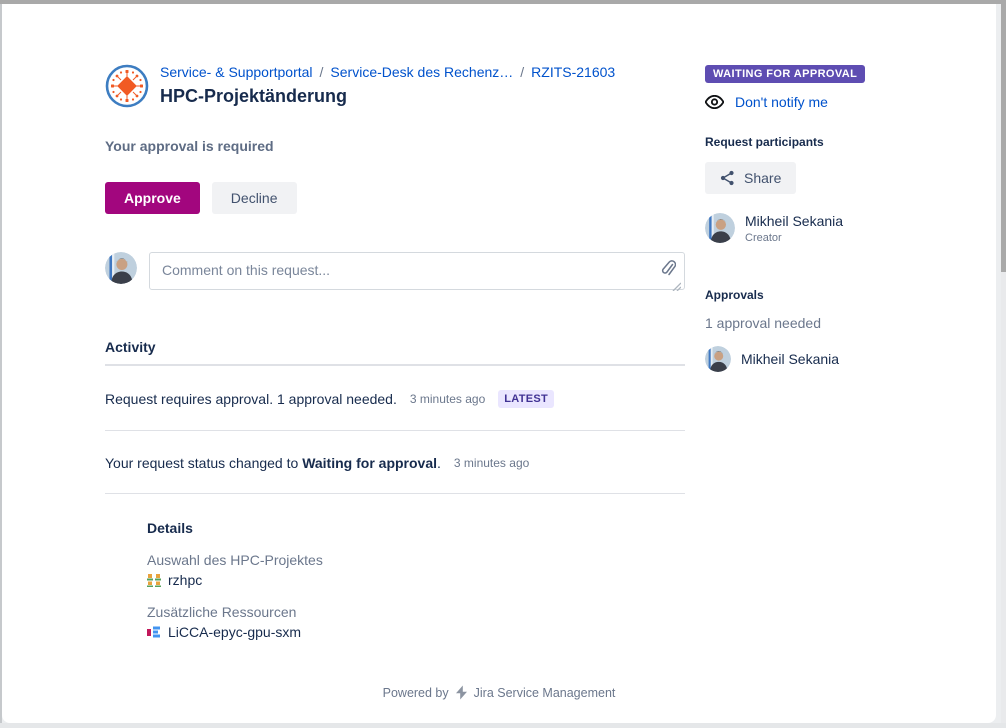 Image resolution: width=1006 pixels, height=728 pixels. What do you see at coordinates (153, 631) in the screenshot?
I see `resource-chart-icon` at bounding box center [153, 631].